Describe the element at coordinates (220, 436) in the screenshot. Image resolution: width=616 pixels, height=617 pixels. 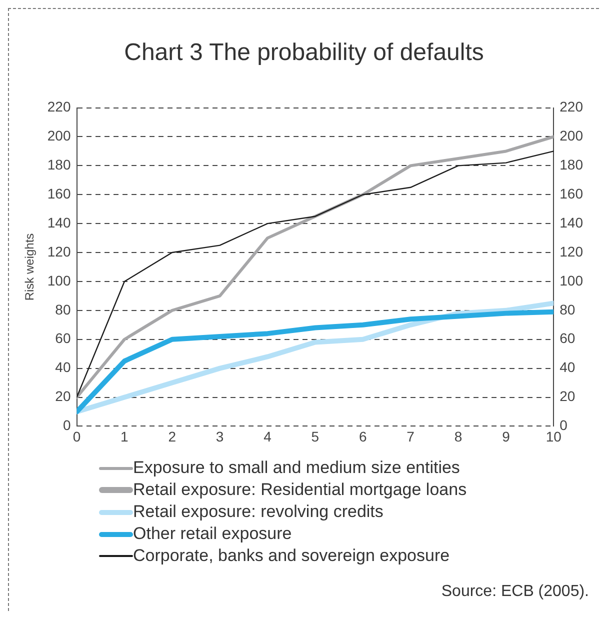
I see `x-tick-label: 3` at that location.